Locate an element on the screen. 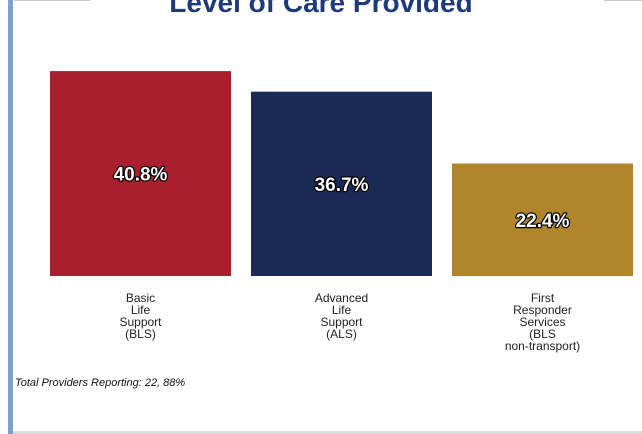 The height and width of the screenshot is (434, 642). data-label-1: 40.8% is located at coordinates (141, 175).